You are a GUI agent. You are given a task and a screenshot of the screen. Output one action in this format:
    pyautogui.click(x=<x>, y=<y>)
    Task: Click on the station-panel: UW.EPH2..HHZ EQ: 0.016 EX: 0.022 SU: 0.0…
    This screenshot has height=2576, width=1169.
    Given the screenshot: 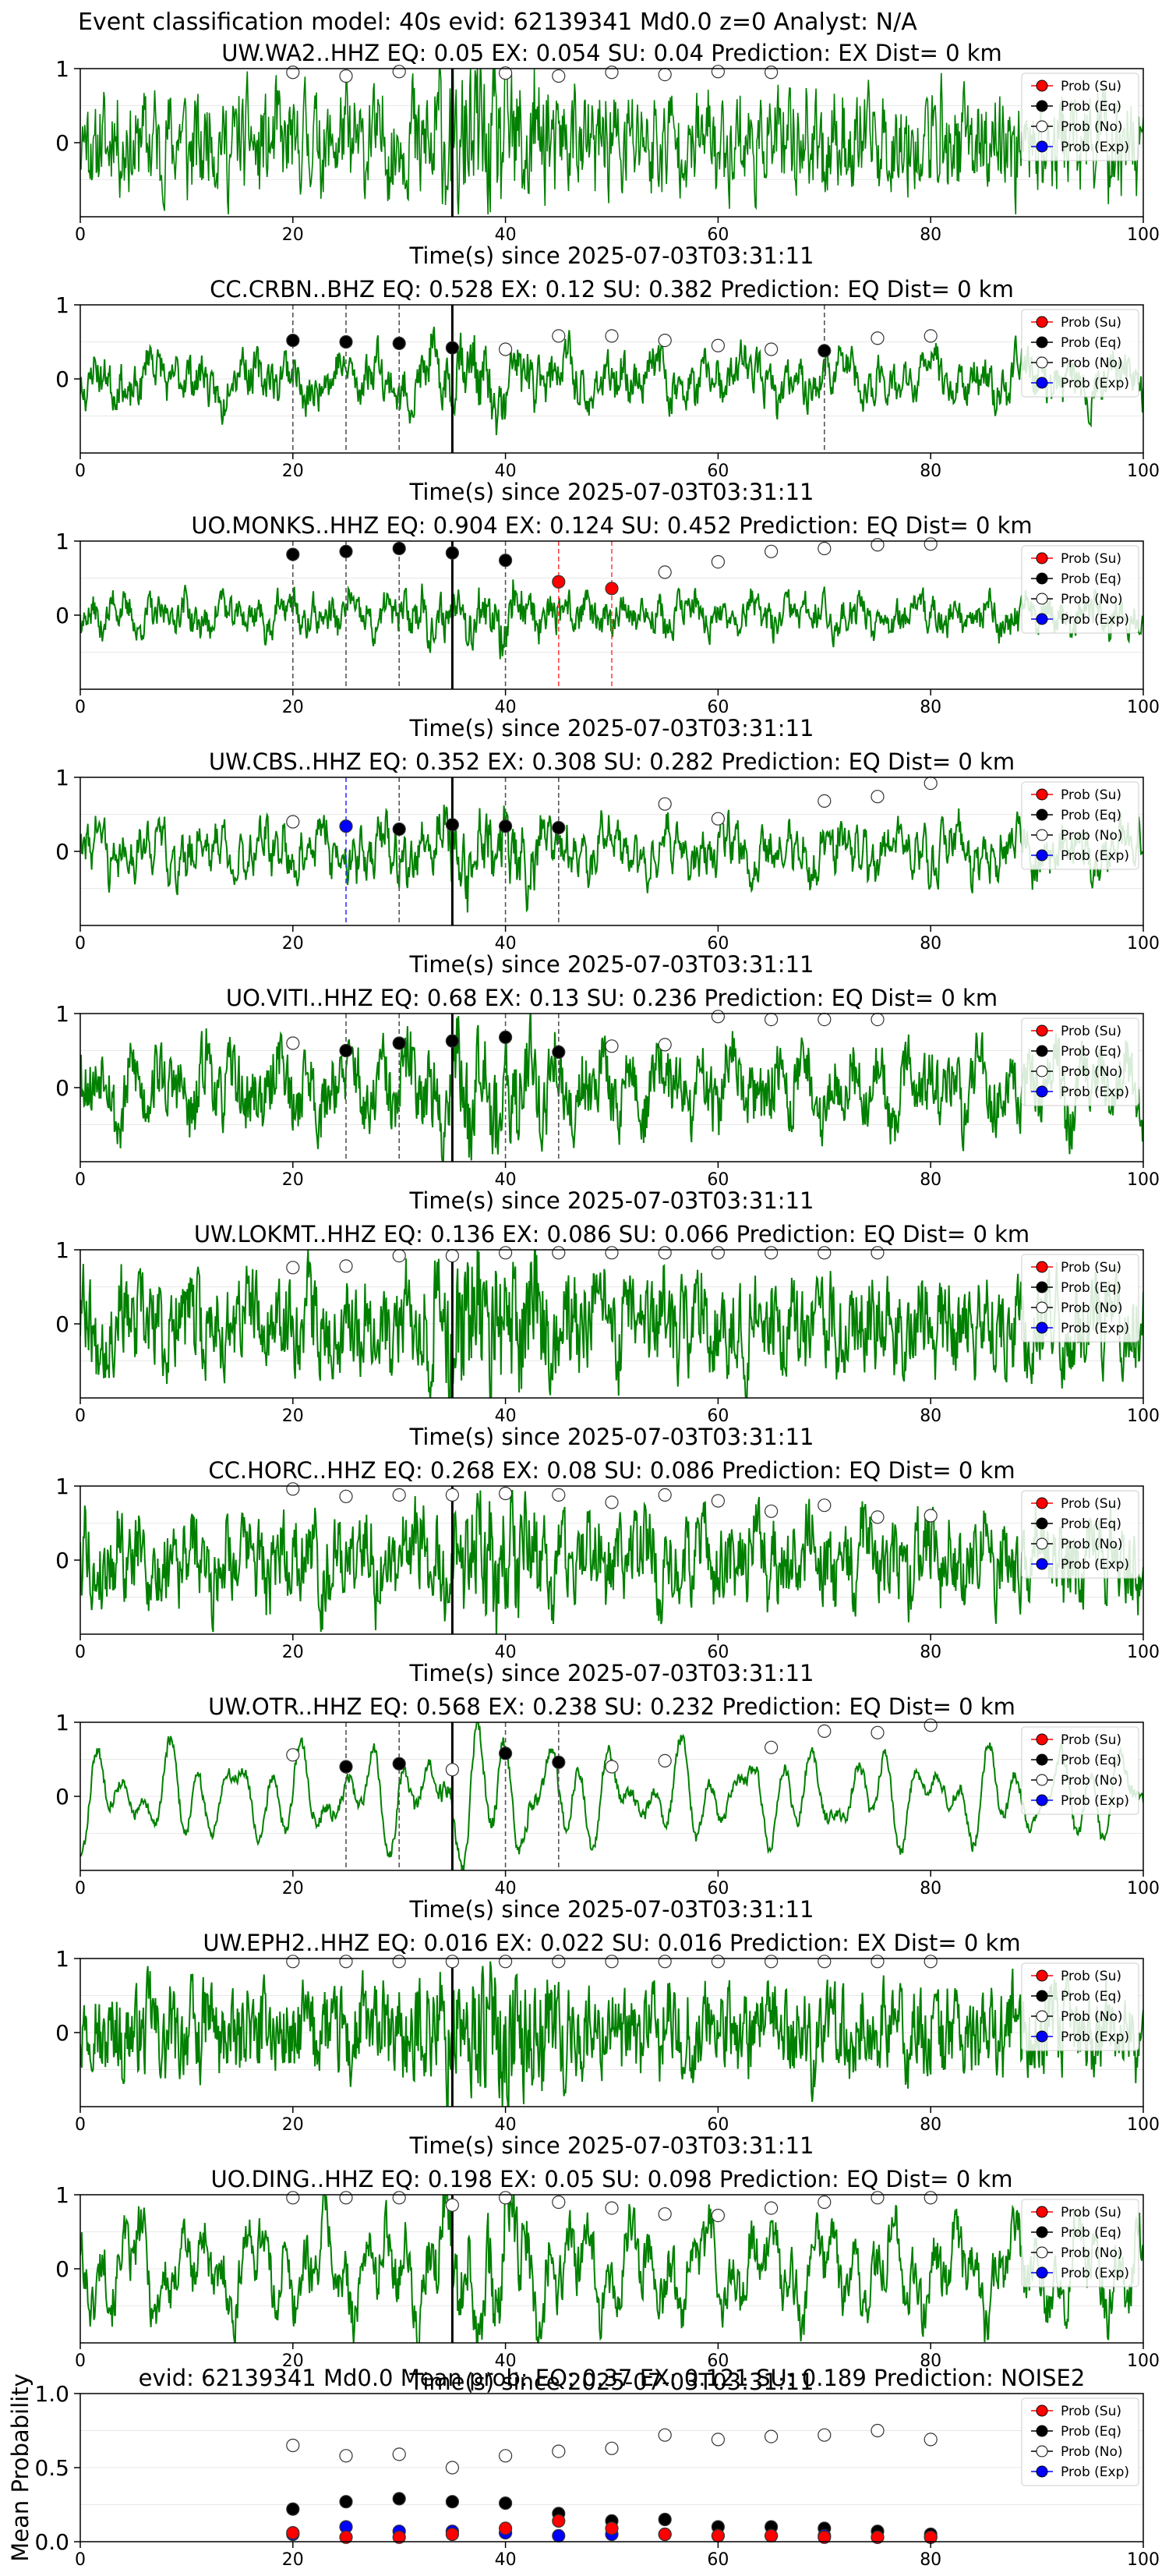 What is the action you would take?
    pyautogui.click(x=607, y=2044)
    